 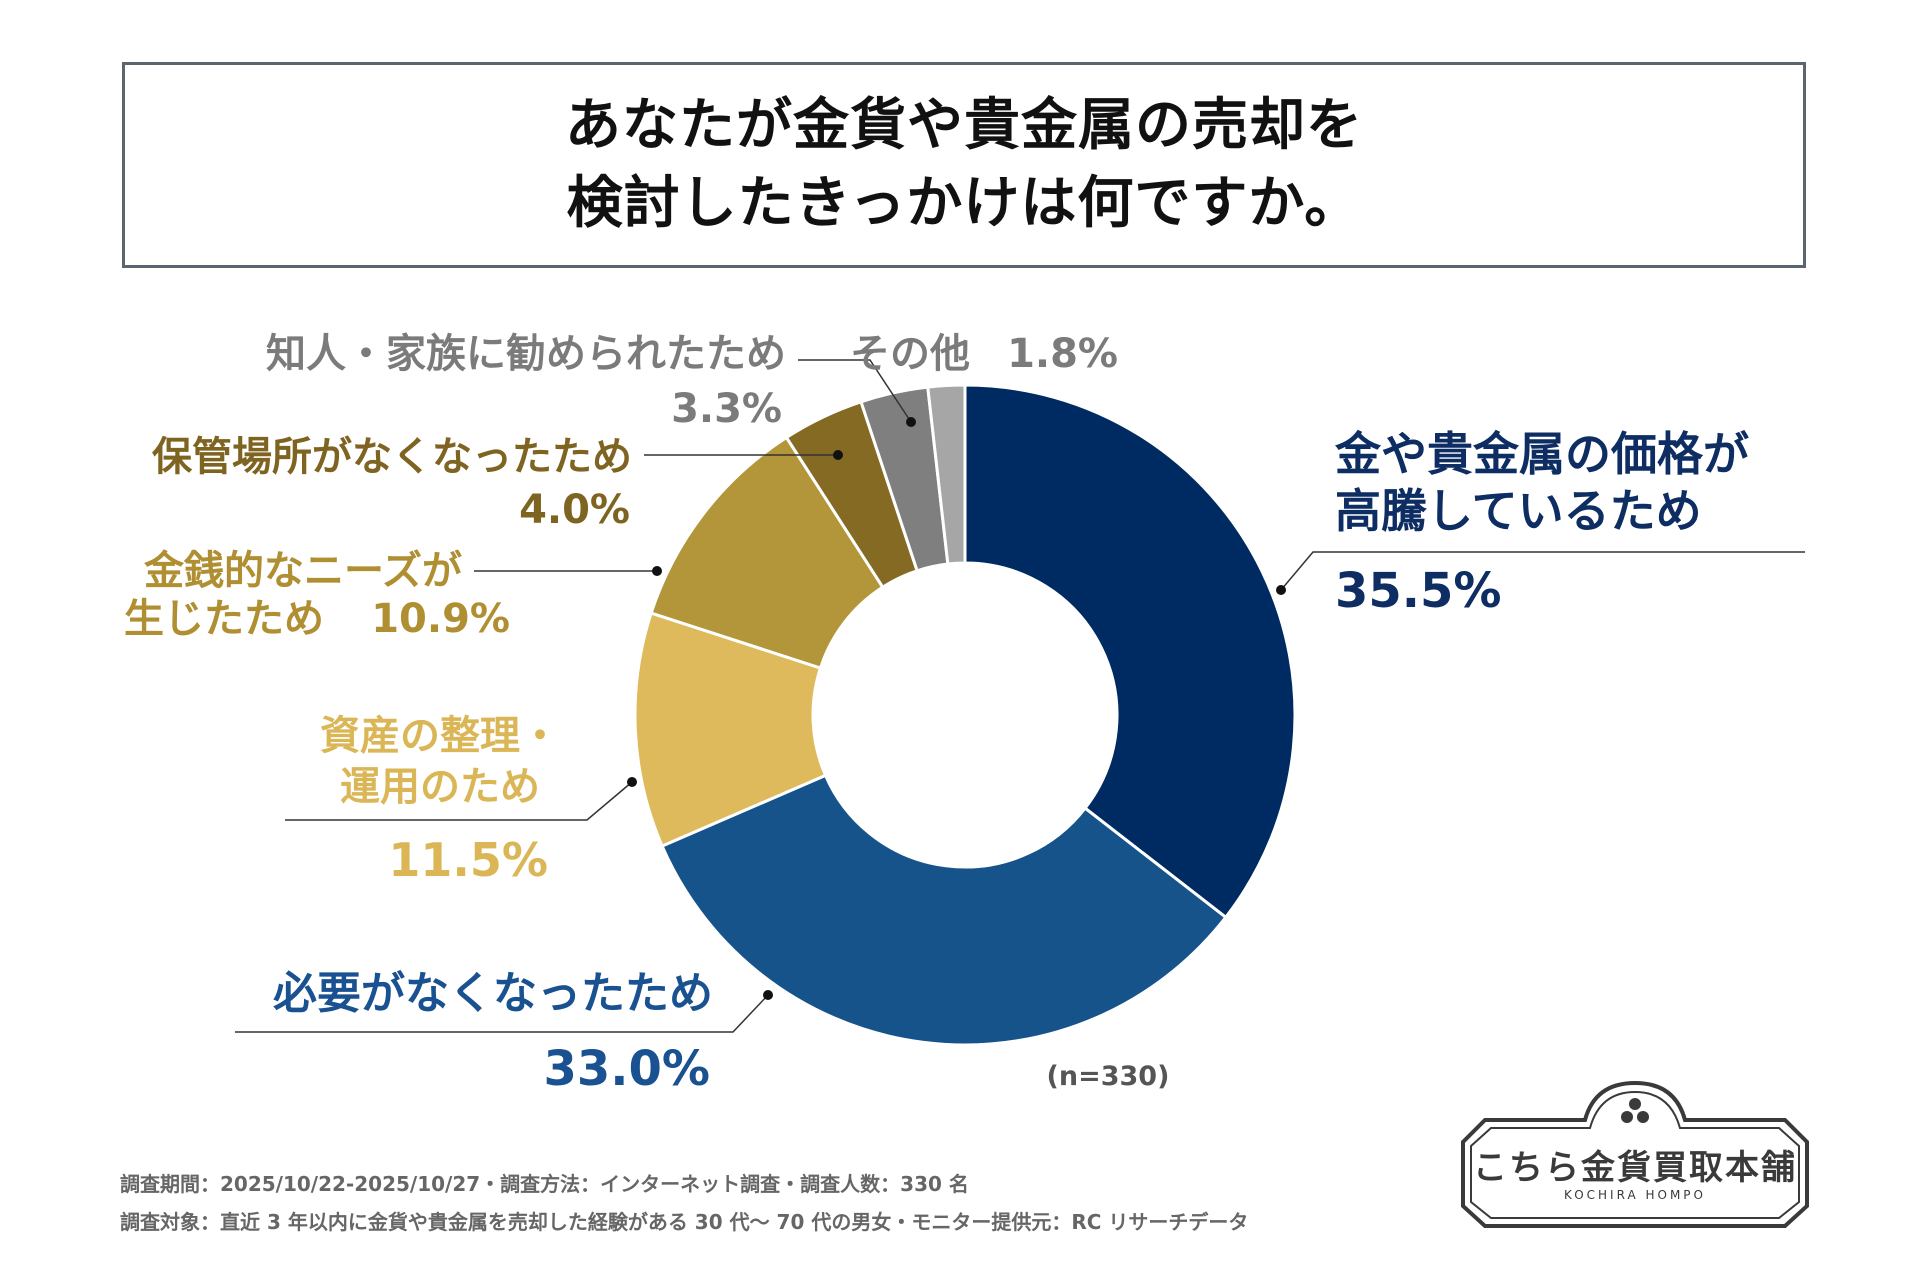 I want to click on slice-percent-5: 3.3%, so click(x=726, y=409).